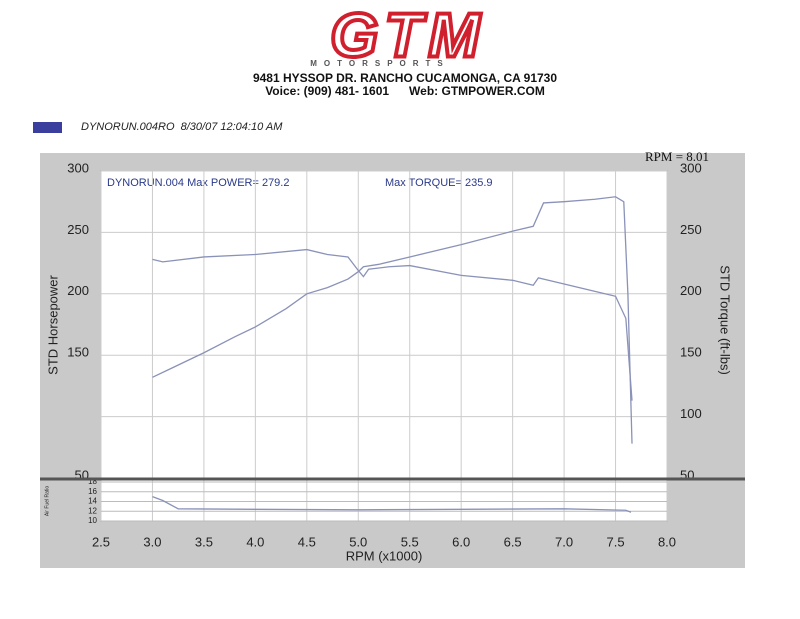  I want to click on y-tick-label: 150, so click(78, 352).